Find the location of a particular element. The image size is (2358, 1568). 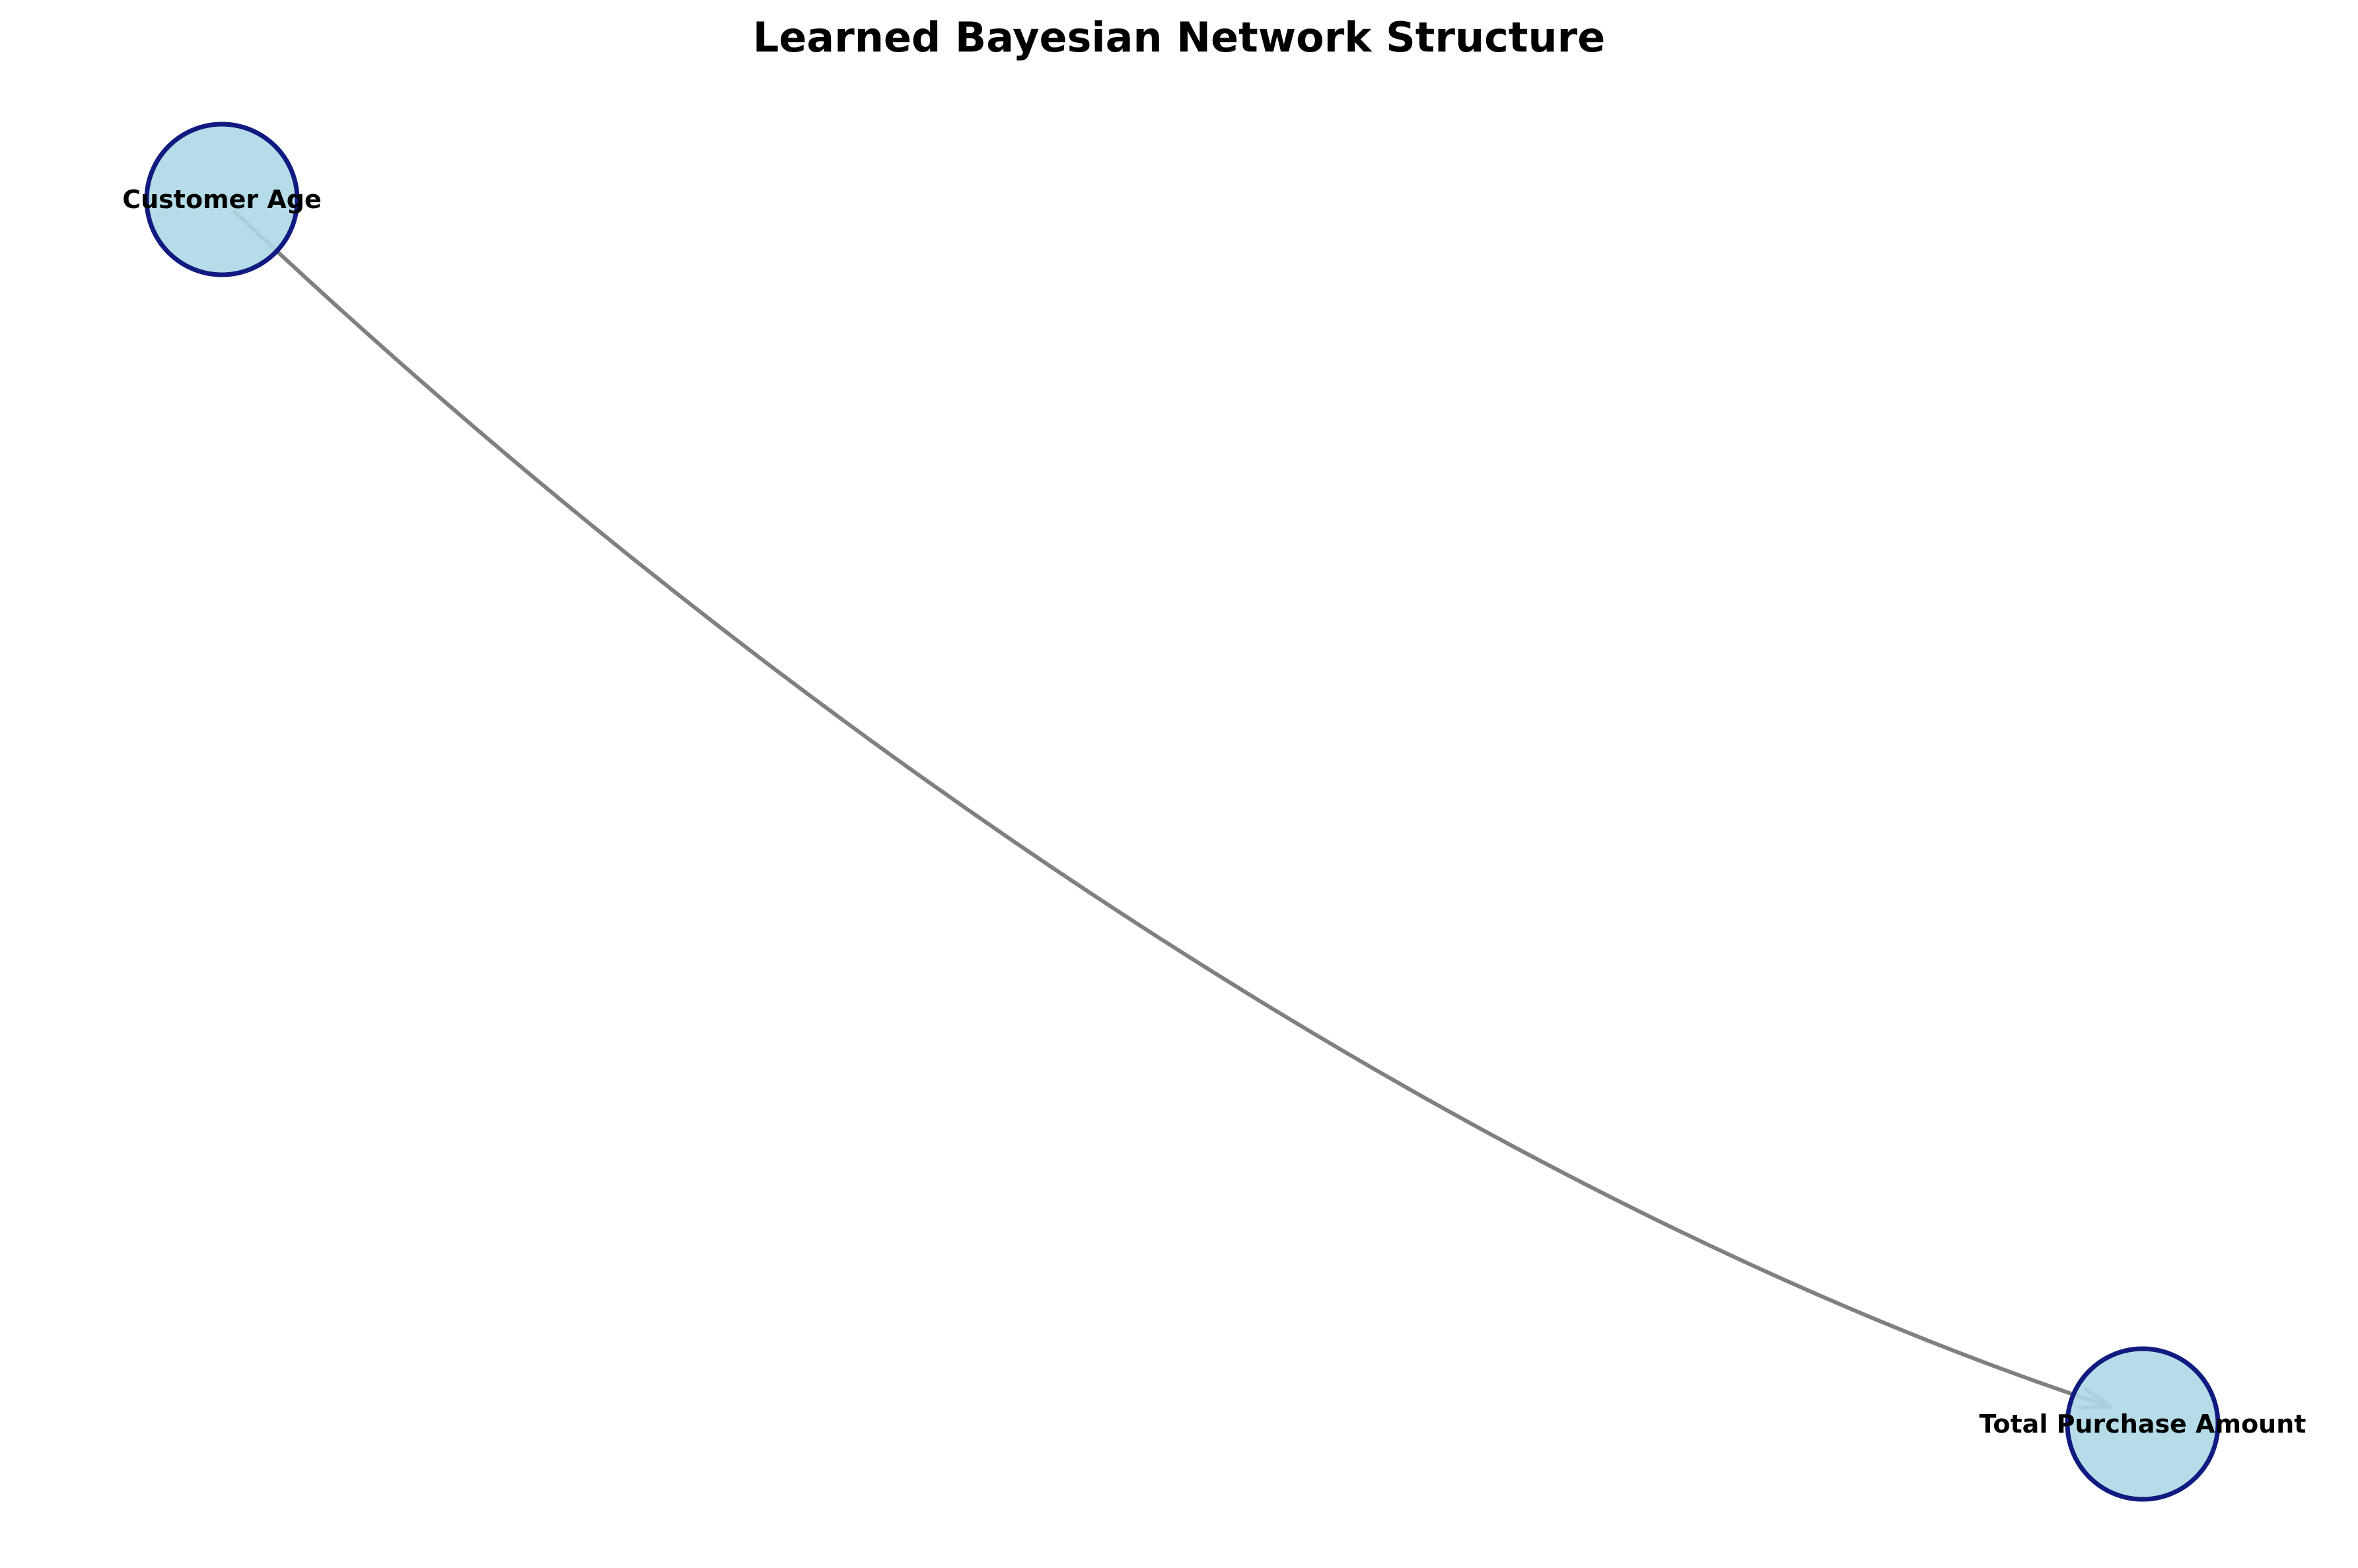

node-label: Customer Age is located at coordinates (222, 199).